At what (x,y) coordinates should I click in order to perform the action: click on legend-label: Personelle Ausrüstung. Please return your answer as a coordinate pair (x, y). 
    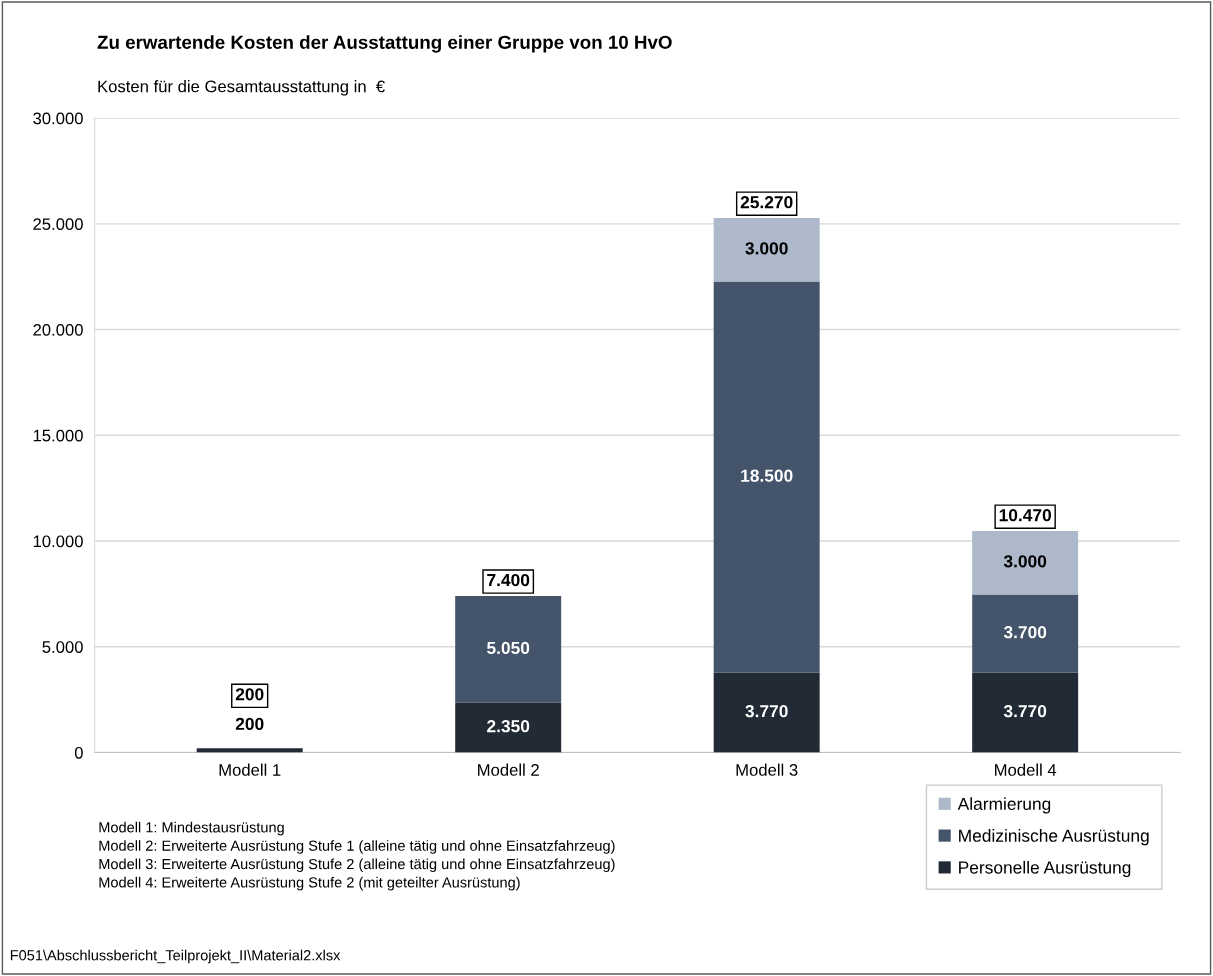
    Looking at the image, I should click on (1045, 869).